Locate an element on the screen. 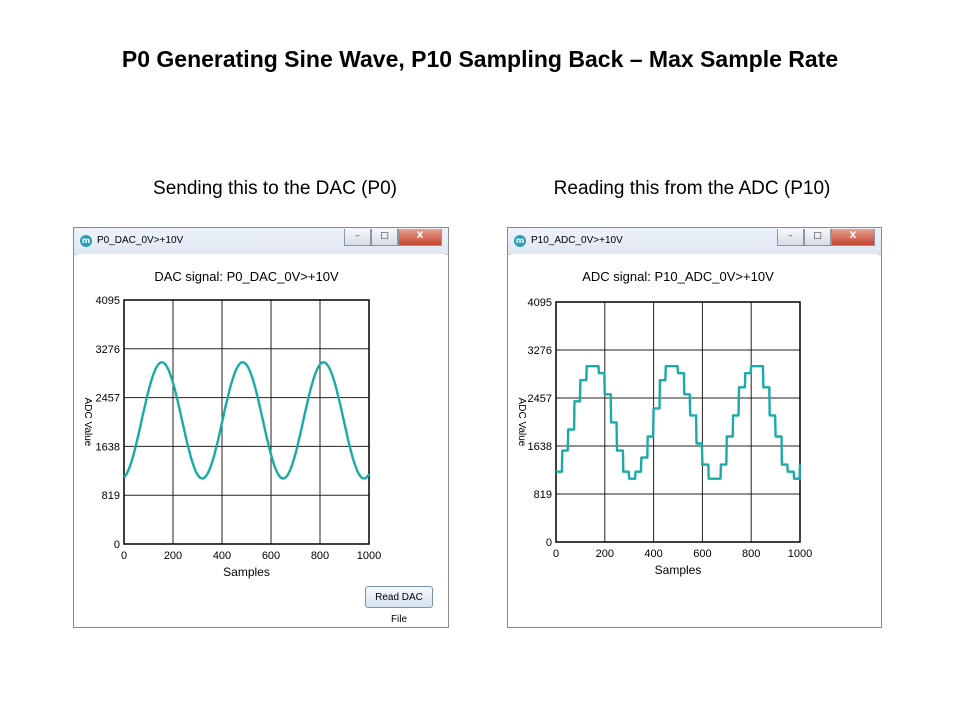 This screenshot has height=720, width=960. dac-window-title: P0_DAC_0V>+10V is located at coordinates (140, 240).